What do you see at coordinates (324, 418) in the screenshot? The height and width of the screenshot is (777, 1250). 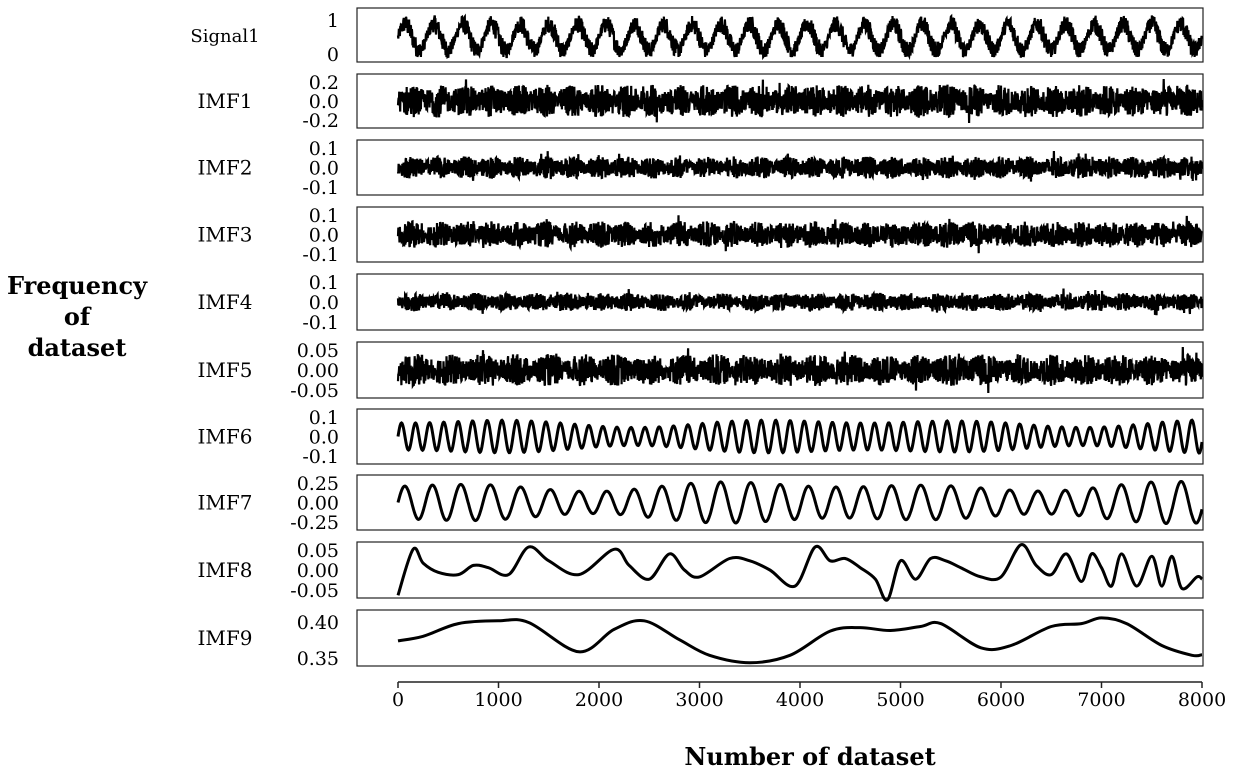 I see `ytick-label-imf6: 0.1` at bounding box center [324, 418].